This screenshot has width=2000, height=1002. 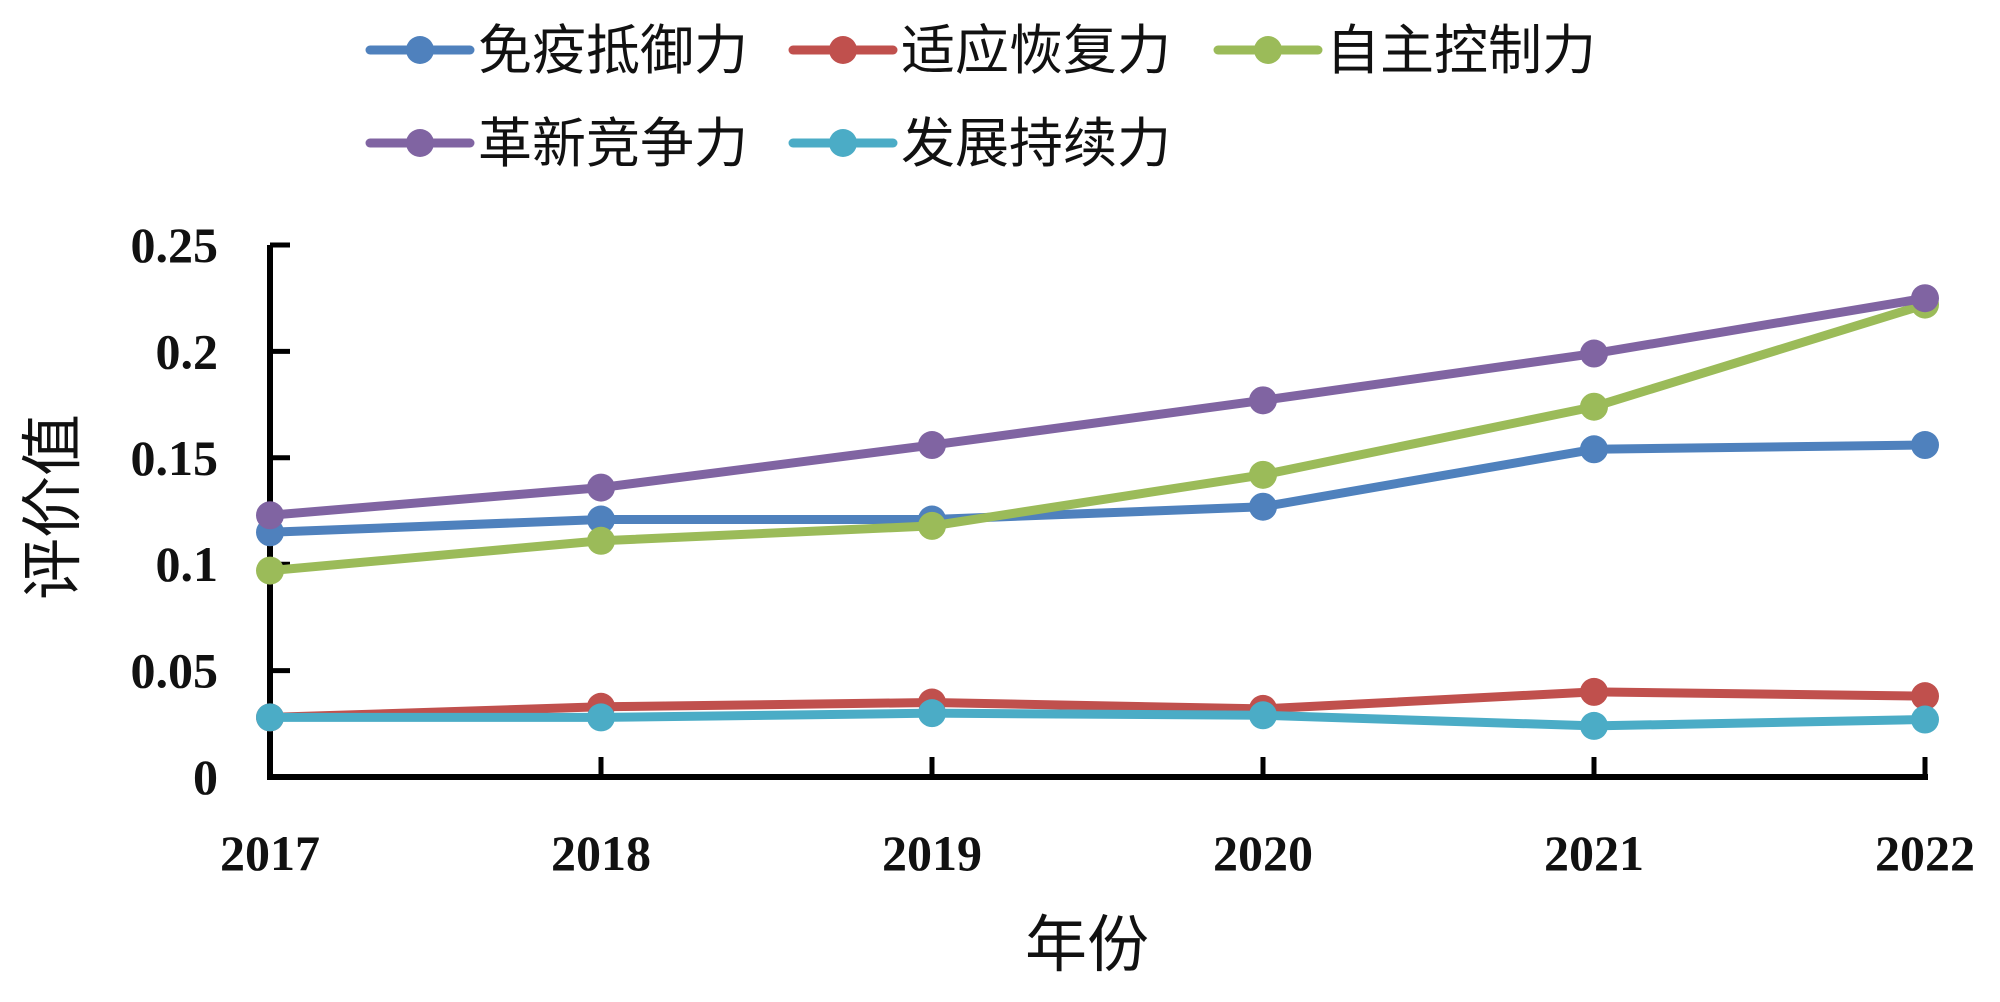 I want to click on legend-label: 自主控制力, so click(x=1461, y=50).